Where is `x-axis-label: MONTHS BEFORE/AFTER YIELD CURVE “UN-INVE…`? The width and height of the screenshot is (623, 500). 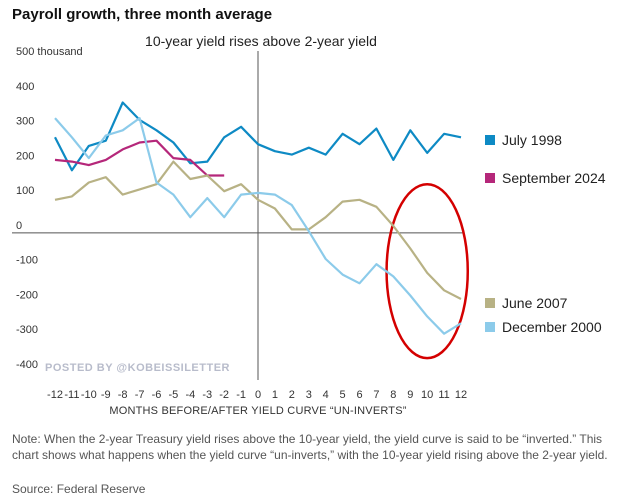 x-axis-label: MONTHS BEFORE/AFTER YIELD CURVE “UN-INVE… is located at coordinates (257, 411).